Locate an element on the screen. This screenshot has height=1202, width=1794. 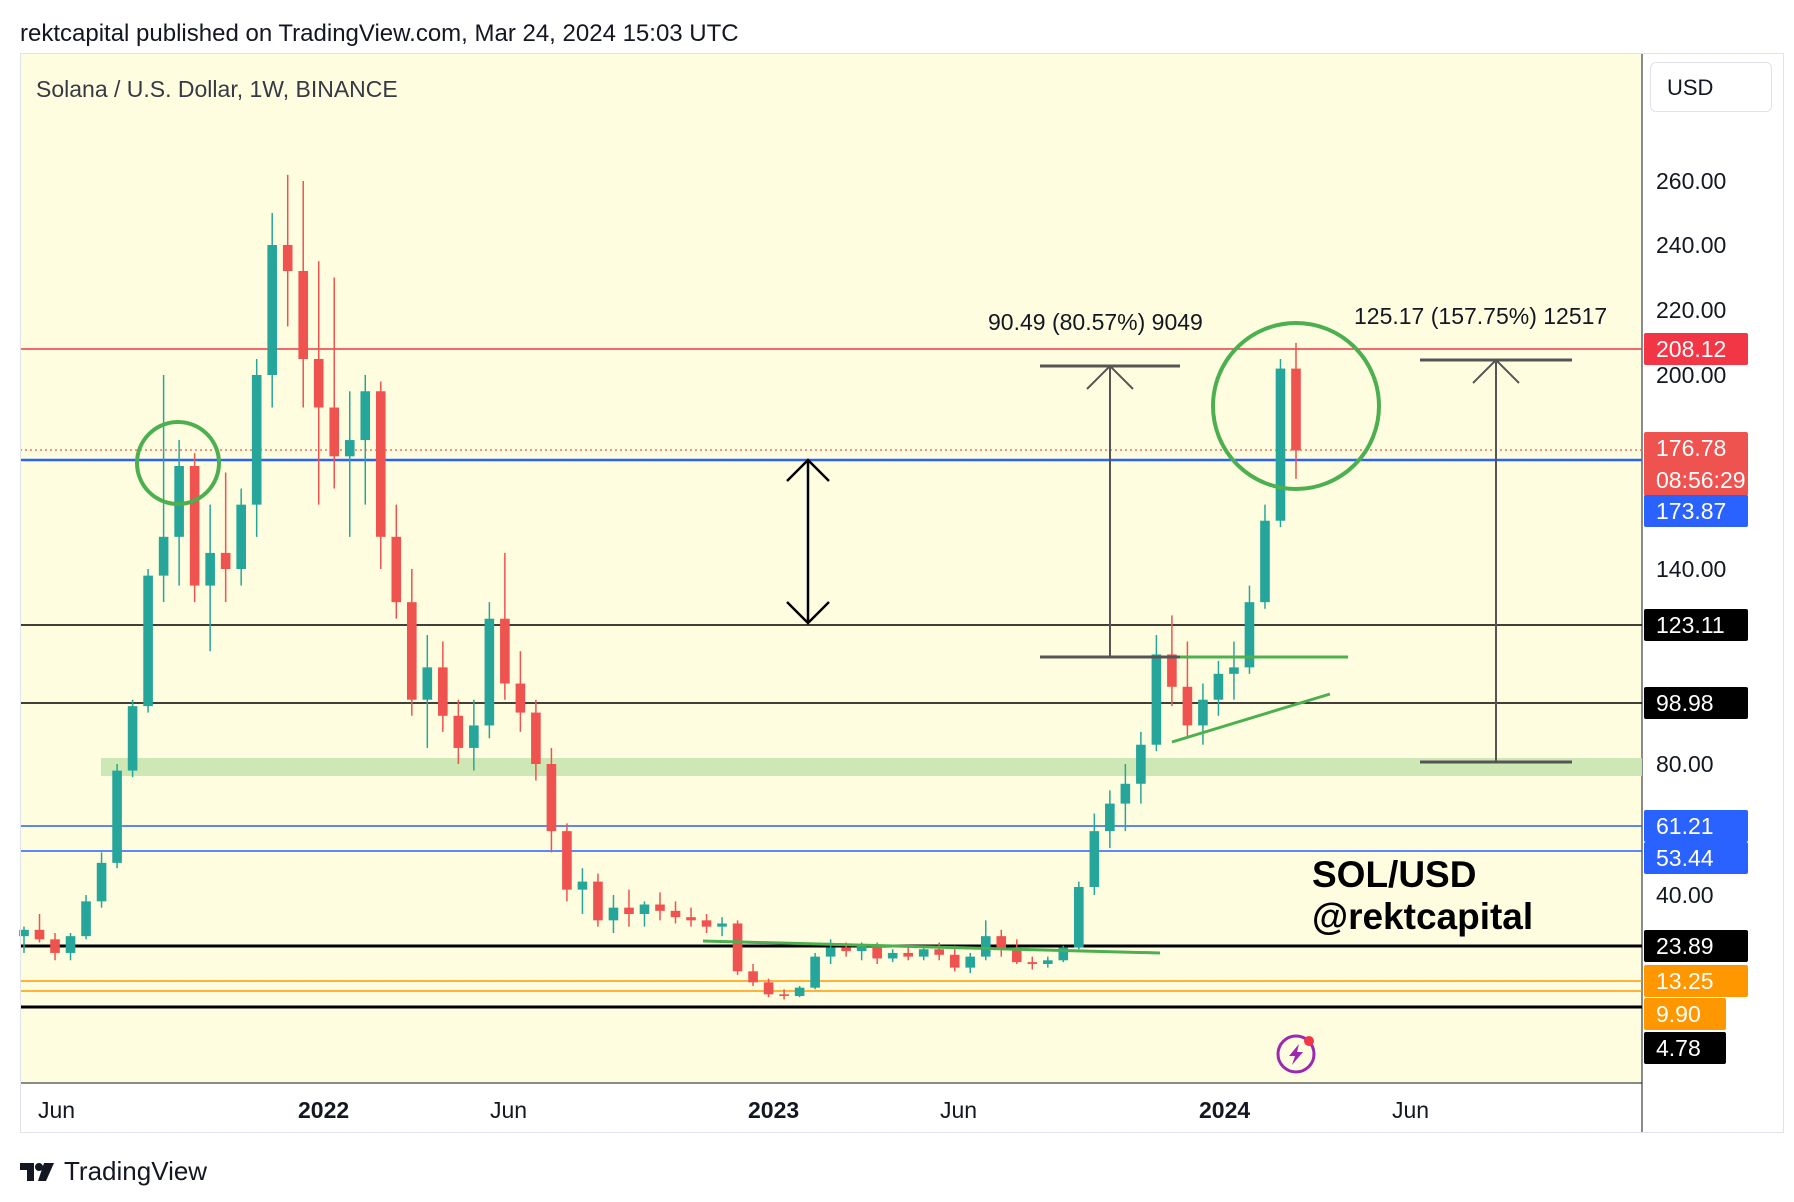
y-tick-label: 80.00 is located at coordinates (1685, 764).